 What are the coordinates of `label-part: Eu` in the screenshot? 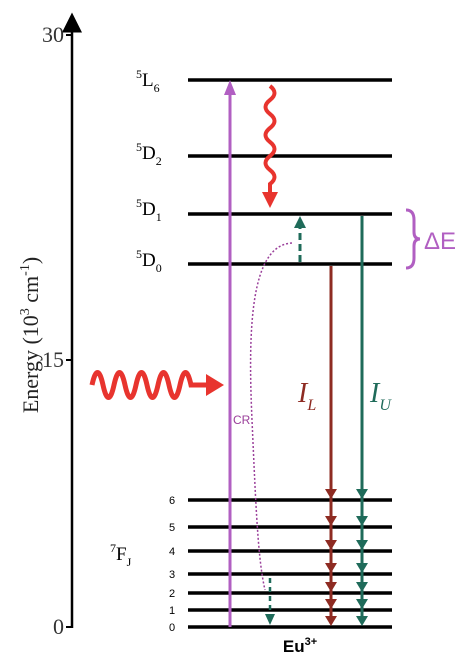 It's located at (294, 646).